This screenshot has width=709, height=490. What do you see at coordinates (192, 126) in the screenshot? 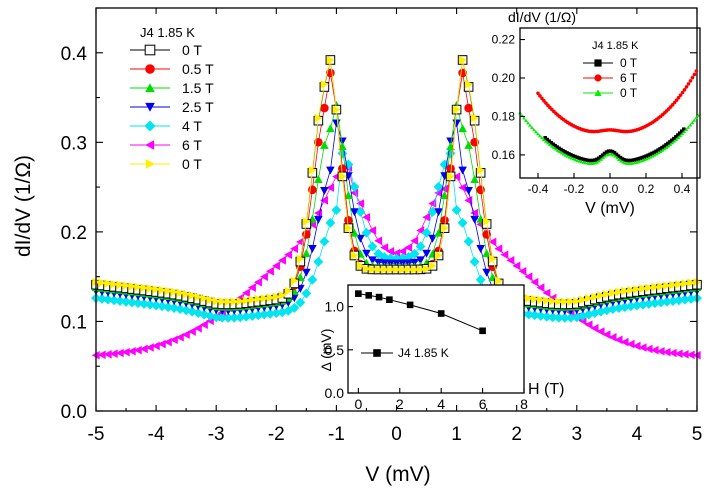
I see `main-legend-label: 4 T` at bounding box center [192, 126].